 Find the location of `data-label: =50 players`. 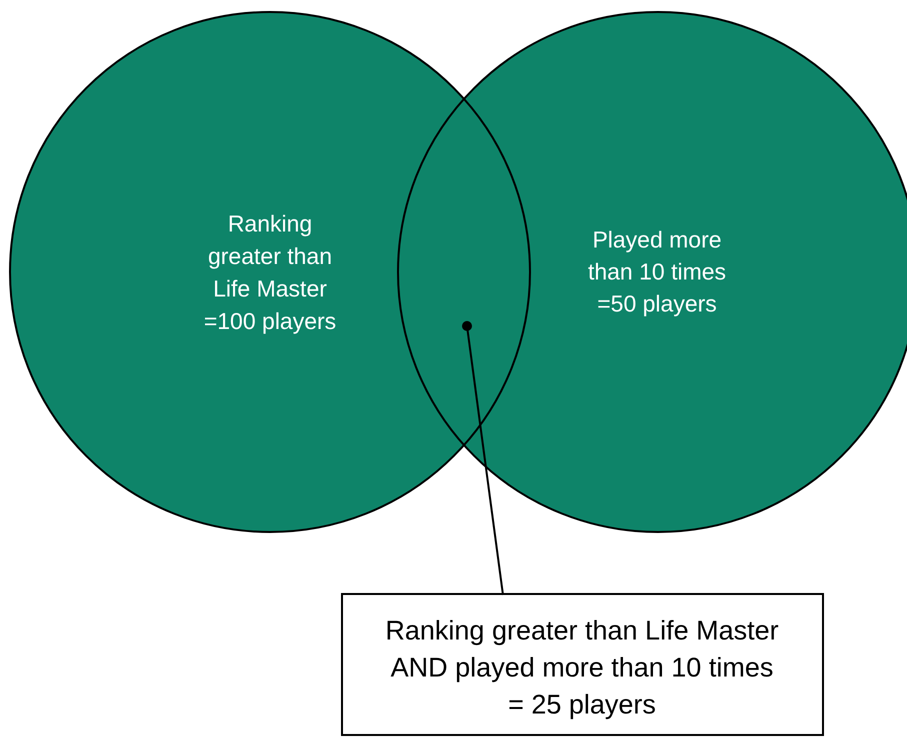

data-label: =50 players is located at coordinates (657, 303).